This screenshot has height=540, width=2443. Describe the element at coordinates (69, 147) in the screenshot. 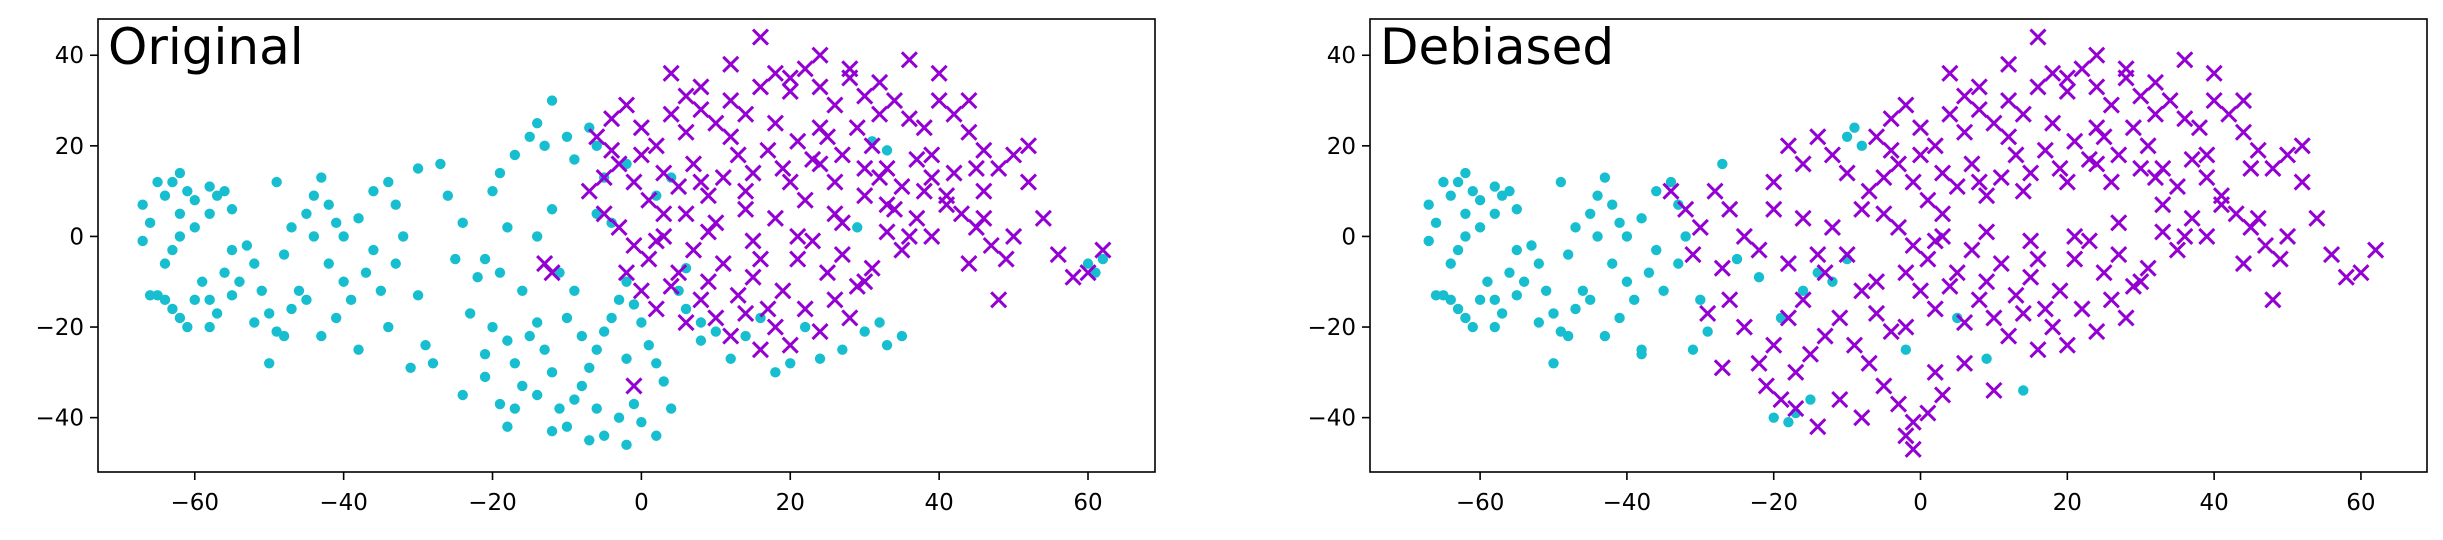

I see `y-tick-label: 20` at that location.